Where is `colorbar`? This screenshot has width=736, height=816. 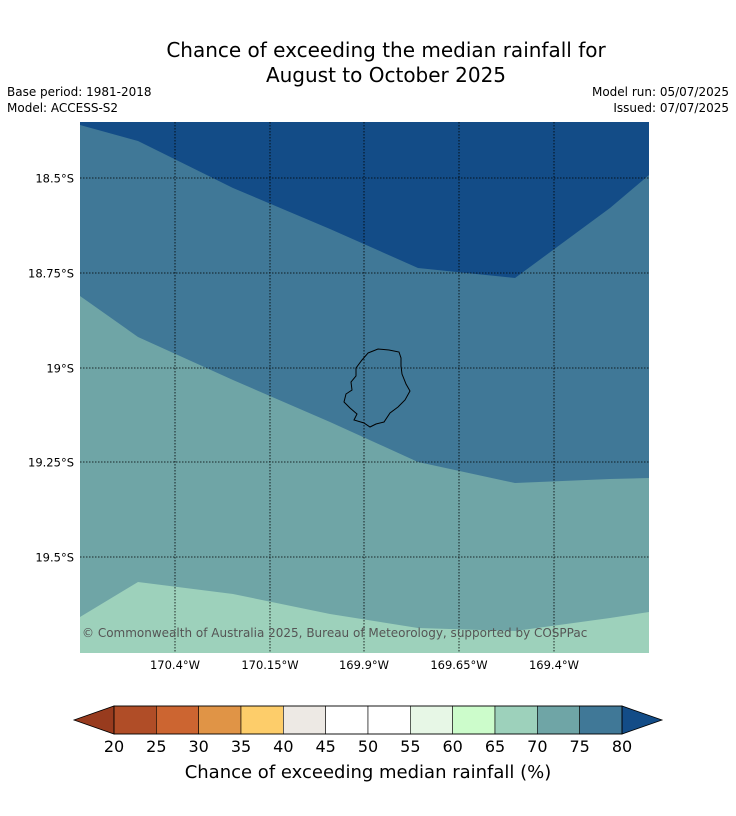
colorbar is located at coordinates (368, 720).